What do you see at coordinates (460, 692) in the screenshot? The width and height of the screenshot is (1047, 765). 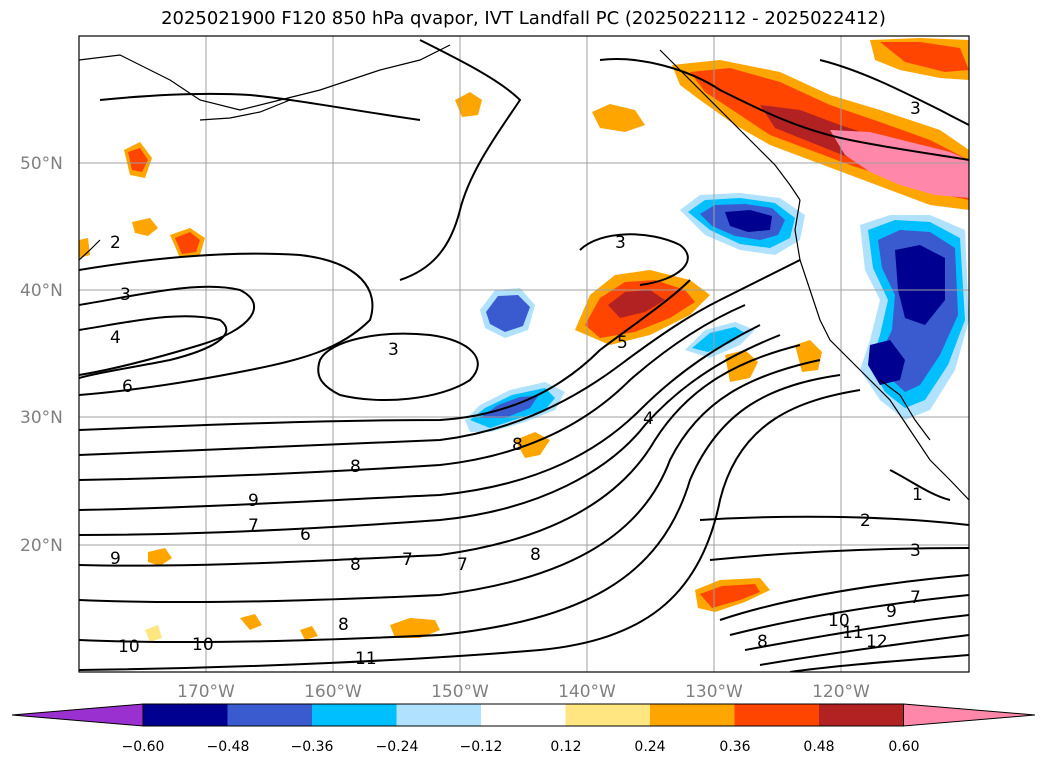 I see `lon-label: 150°W` at bounding box center [460, 692].